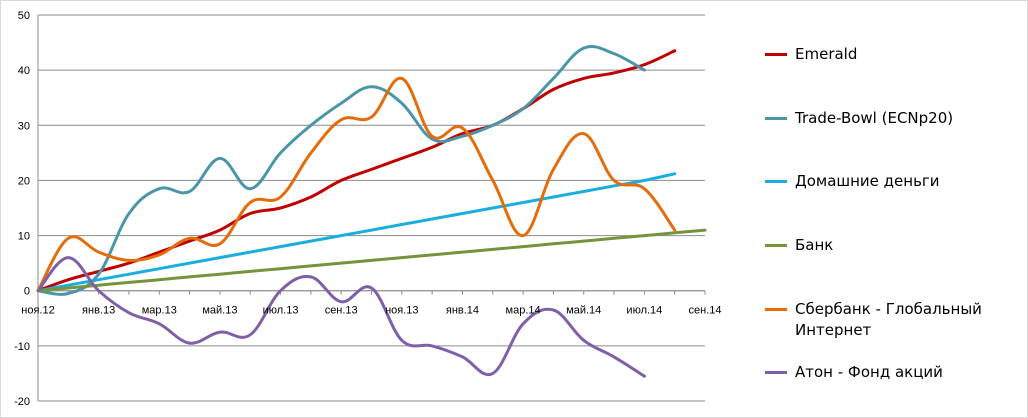 Image resolution: width=1028 pixels, height=418 pixels. I want to click on y-tick-label: 40, so click(24, 71).